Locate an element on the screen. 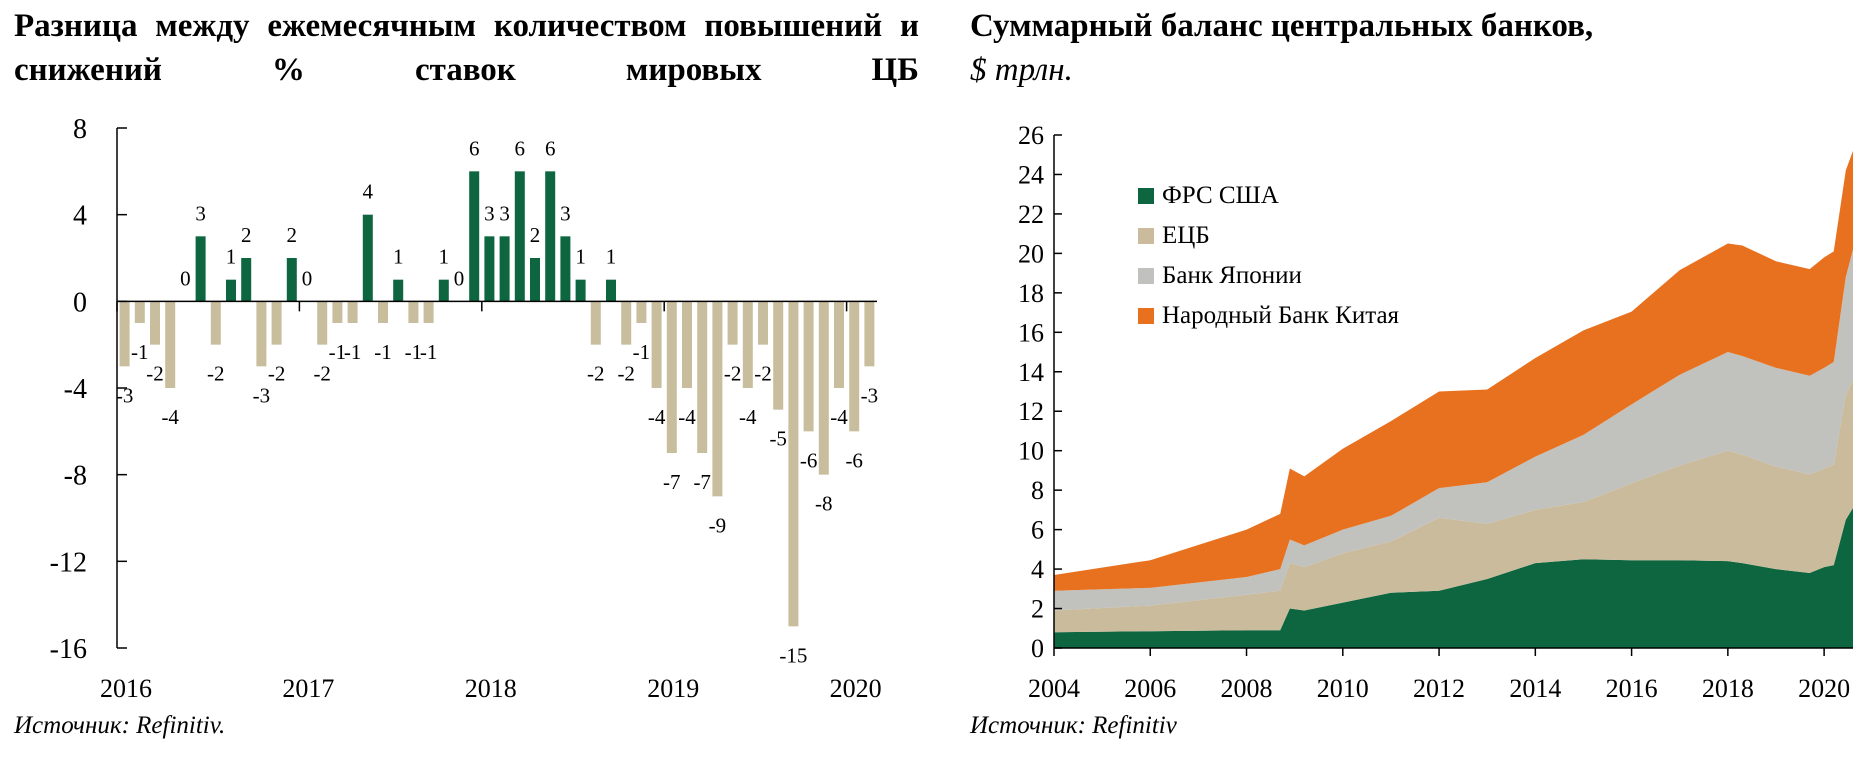  y-tick-label: 2 is located at coordinates (1037, 609).